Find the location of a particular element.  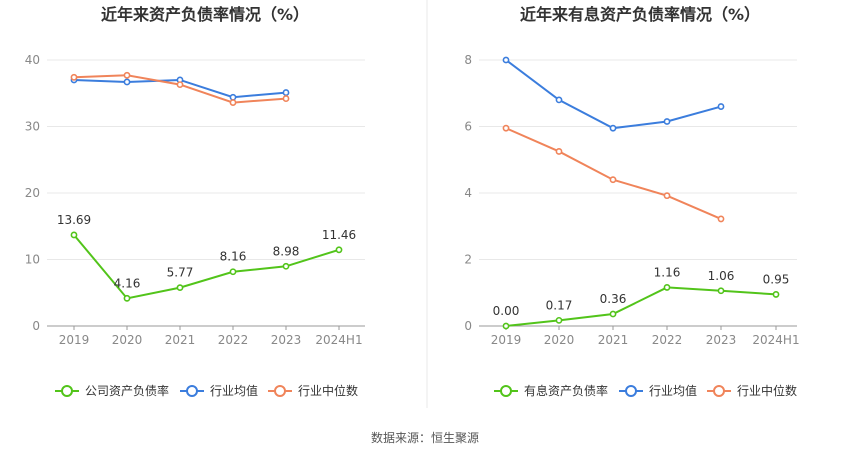

source-label: 数据来源：恒生聚源 is located at coordinates (425, 437).